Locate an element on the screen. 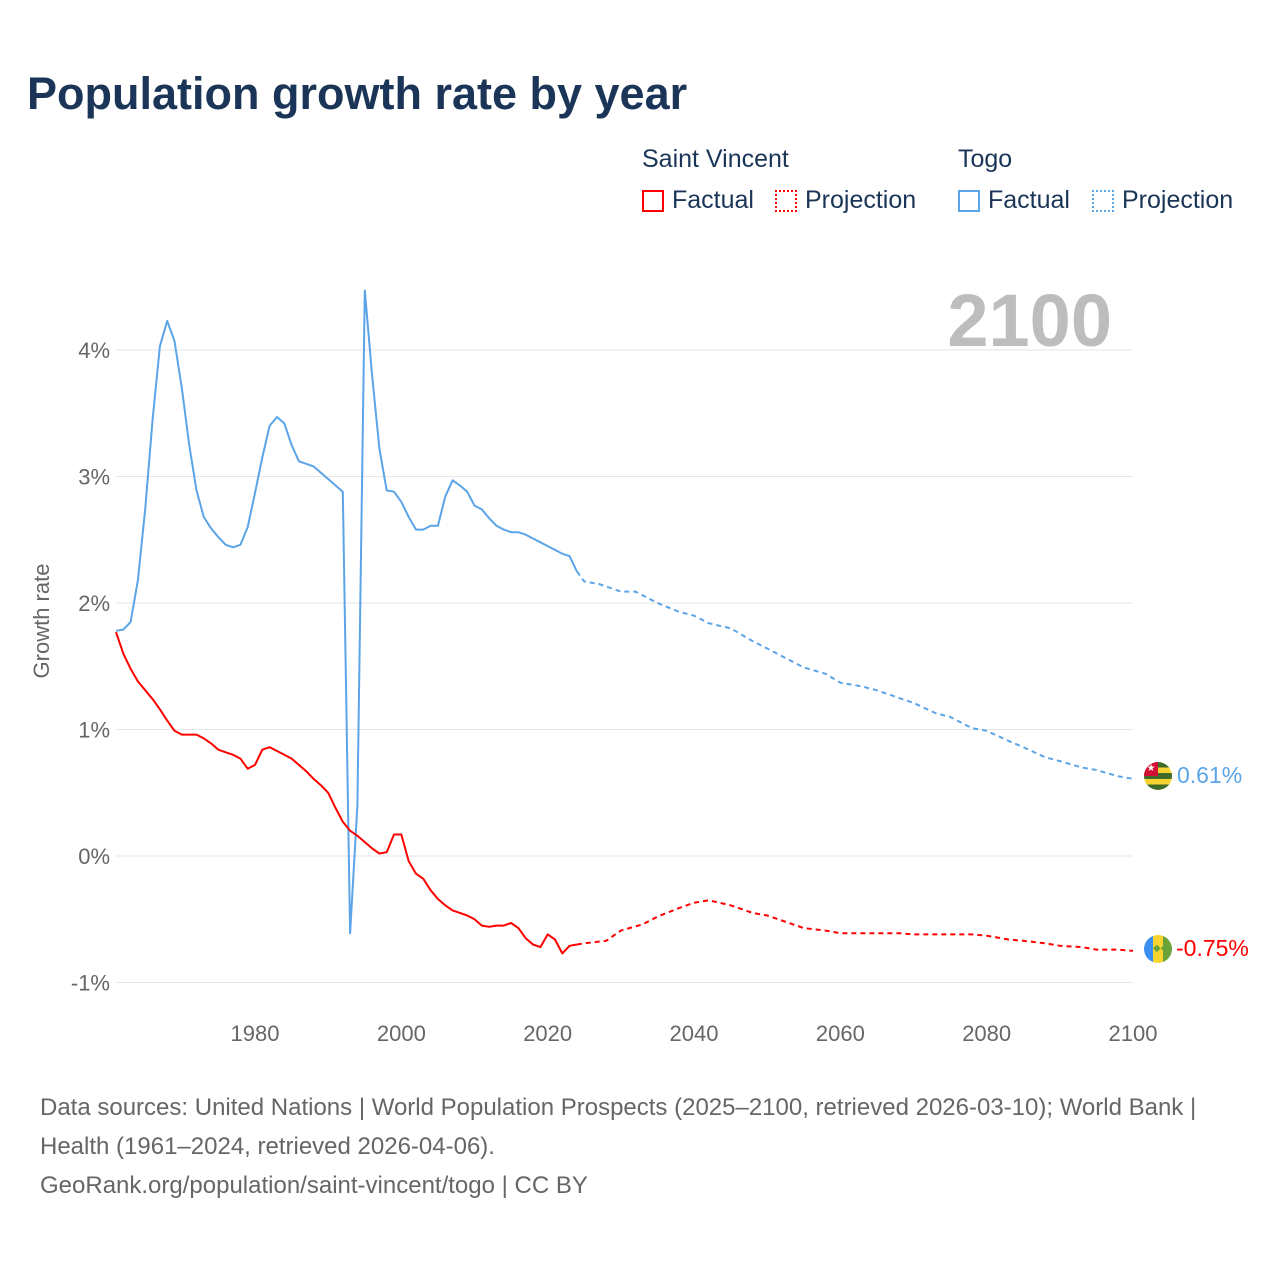  y-tick-label: 4% is located at coordinates (94, 350).